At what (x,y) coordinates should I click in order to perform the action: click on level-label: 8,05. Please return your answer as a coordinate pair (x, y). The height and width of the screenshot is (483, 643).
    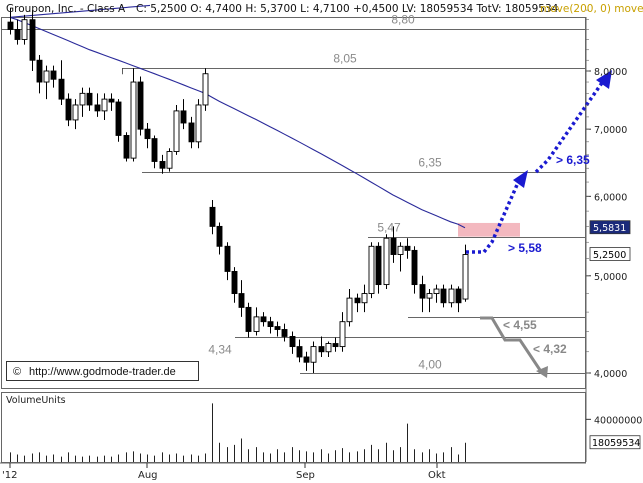
    Looking at the image, I should click on (345, 59).